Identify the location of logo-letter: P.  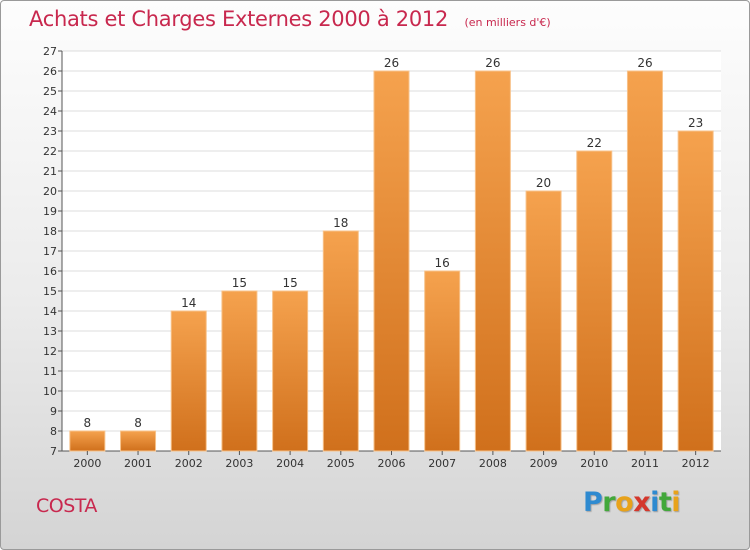
(593, 502).